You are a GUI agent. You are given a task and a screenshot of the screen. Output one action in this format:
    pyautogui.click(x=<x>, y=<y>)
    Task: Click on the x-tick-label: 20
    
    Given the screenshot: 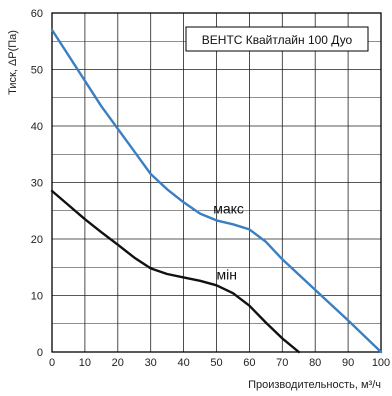 What is the action you would take?
    pyautogui.click(x=118, y=363)
    